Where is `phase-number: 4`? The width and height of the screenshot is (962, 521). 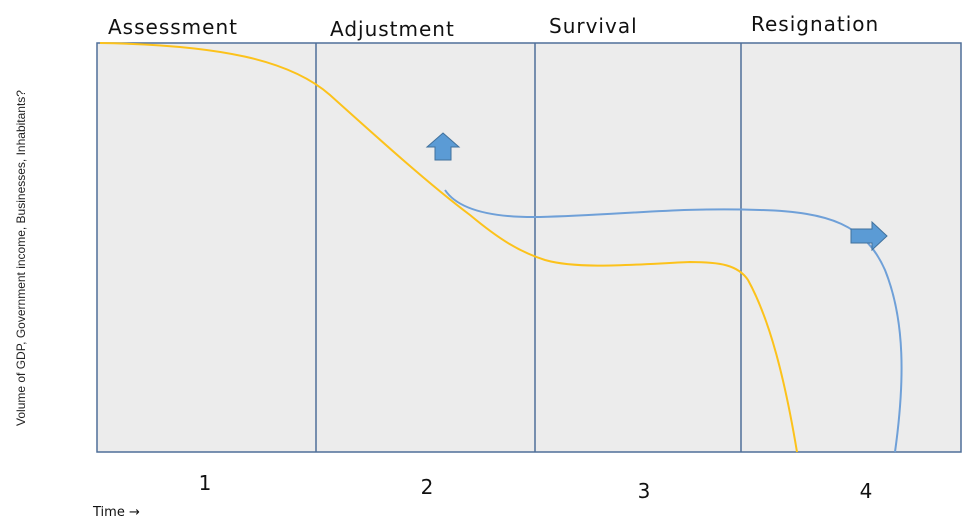 phase-number: 4 is located at coordinates (866, 491).